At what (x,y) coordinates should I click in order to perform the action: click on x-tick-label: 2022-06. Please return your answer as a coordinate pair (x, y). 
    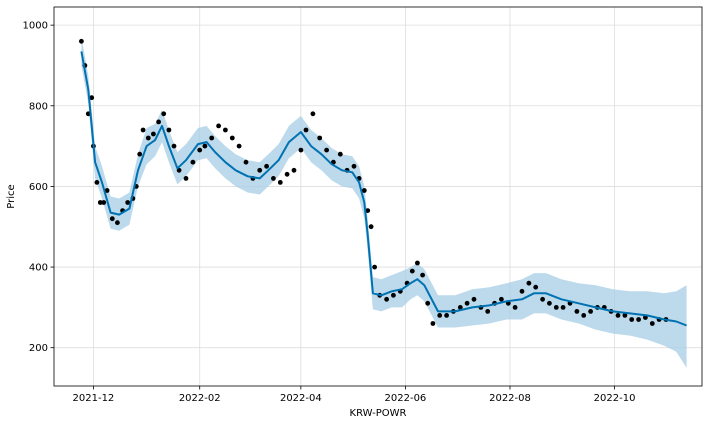
    Looking at the image, I should click on (406, 398).